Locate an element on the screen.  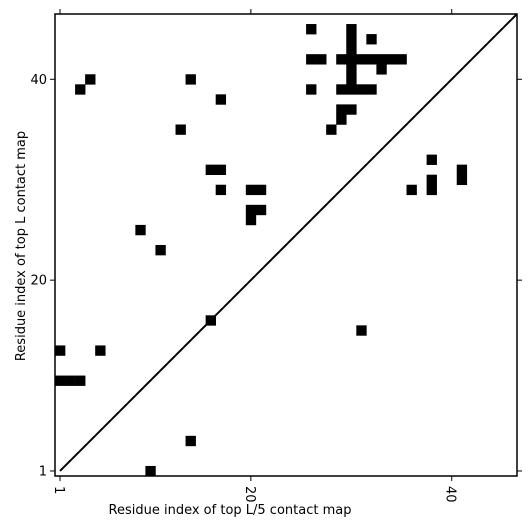
y-tick-label: 1 is located at coordinates (43, 471).